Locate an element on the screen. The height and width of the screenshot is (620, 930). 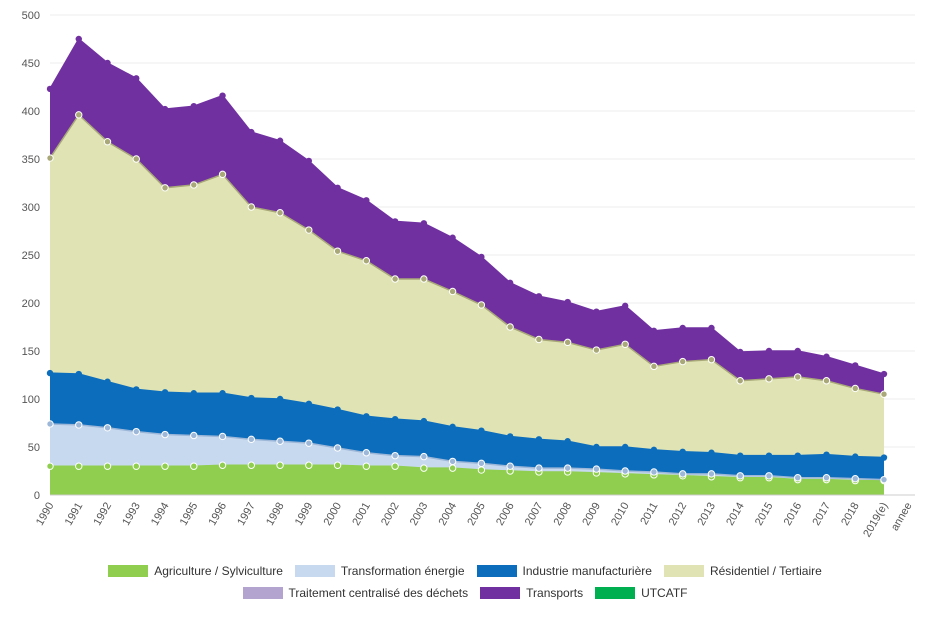
series-area is located at coordinates (467, 452).